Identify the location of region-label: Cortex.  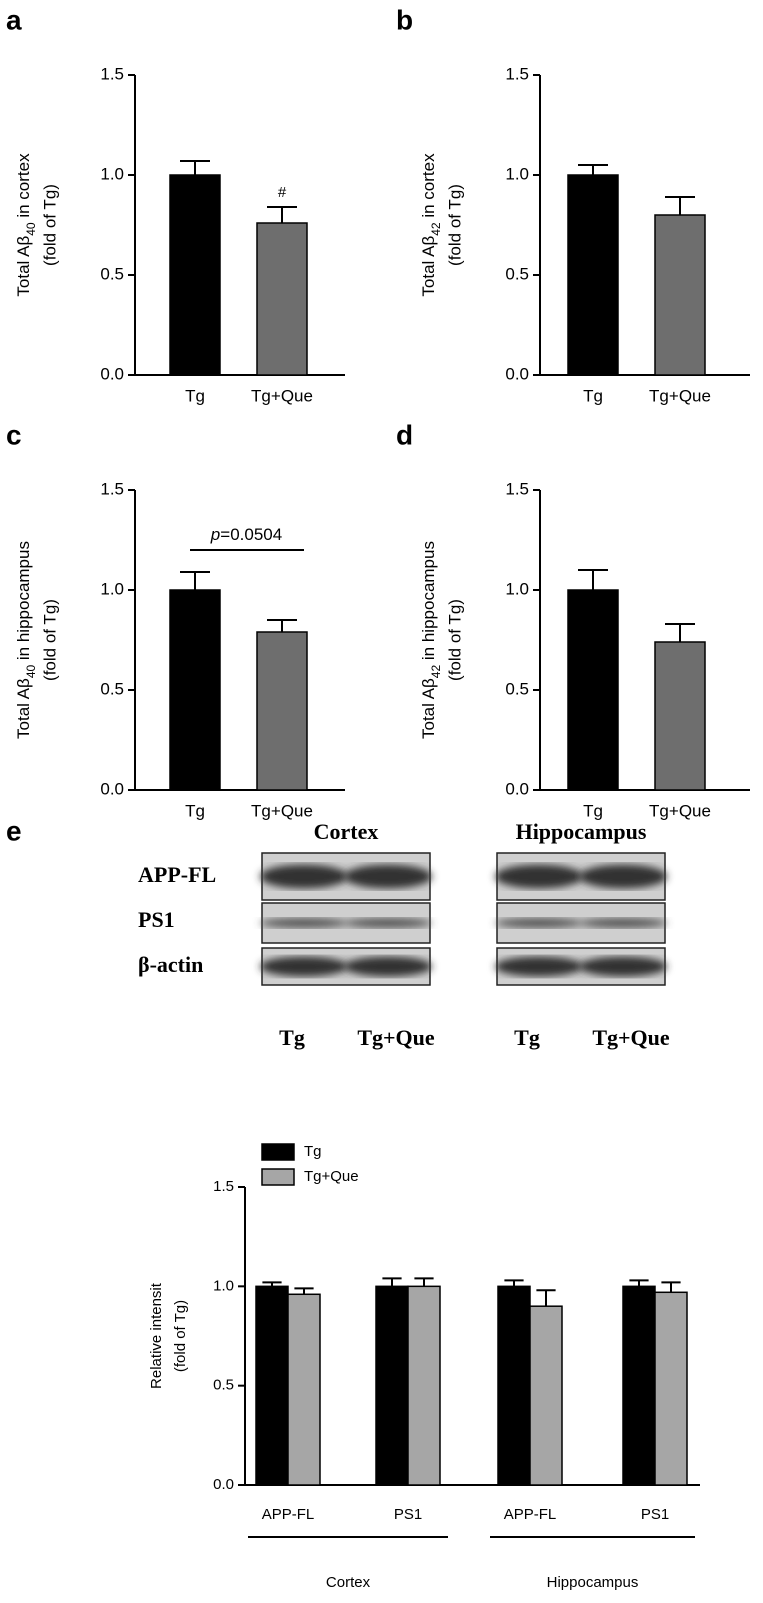
(346, 831).